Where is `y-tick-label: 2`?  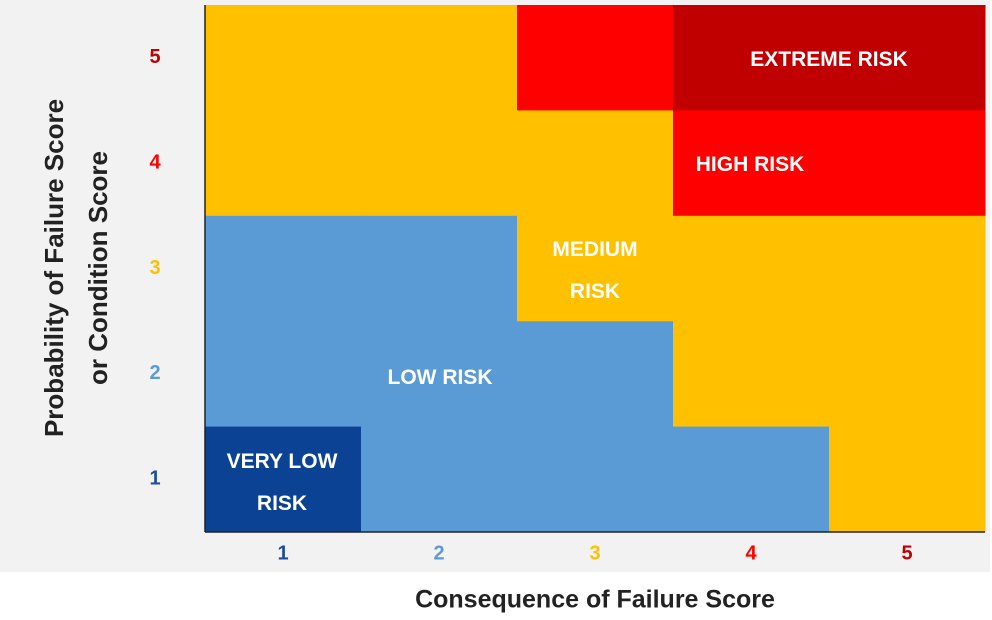
y-tick-label: 2 is located at coordinates (154, 373).